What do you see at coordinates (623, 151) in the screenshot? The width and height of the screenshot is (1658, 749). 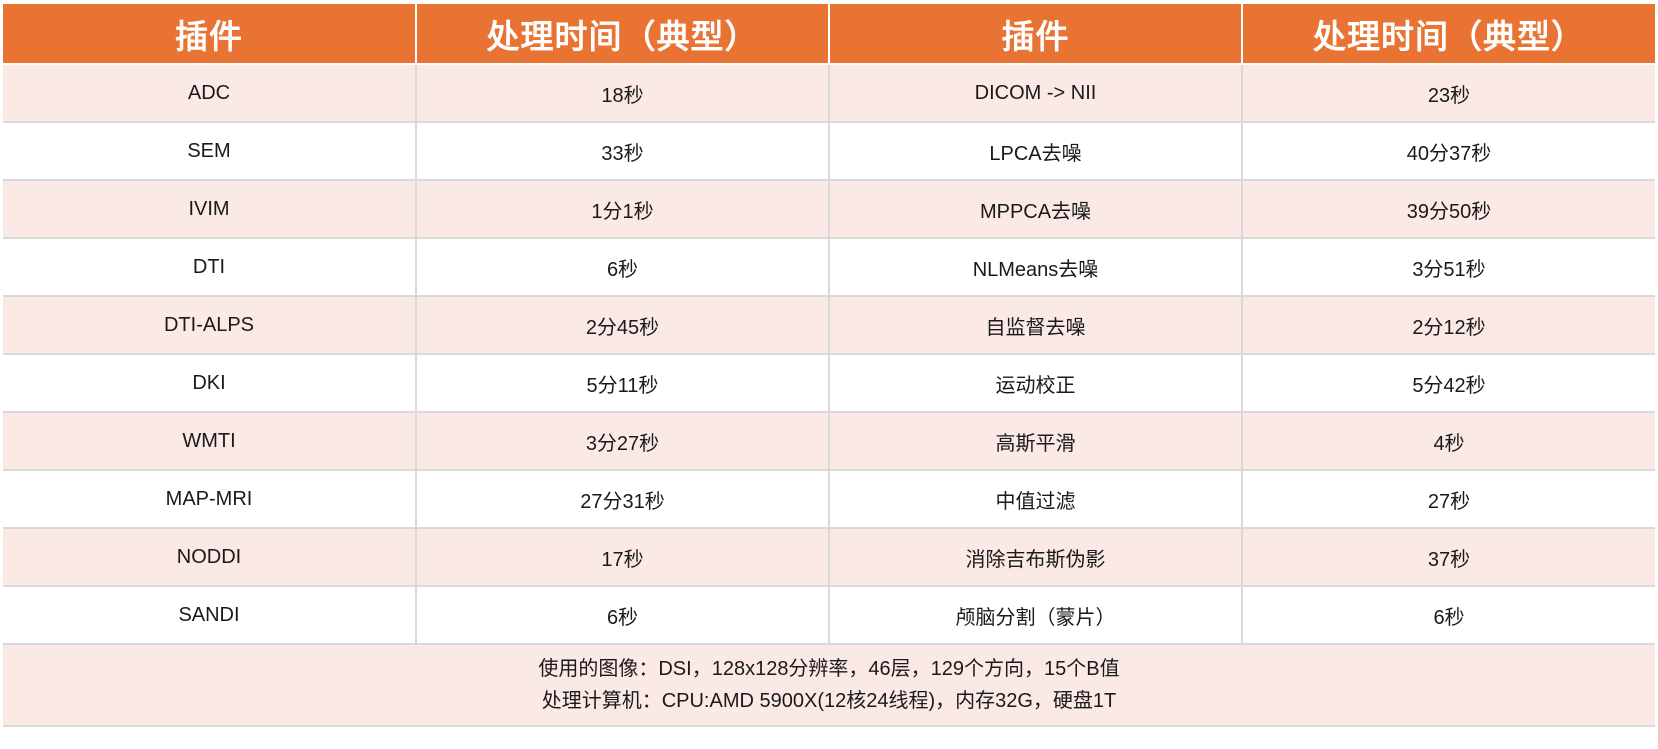 I see `processing-time-cell: 33秒` at bounding box center [623, 151].